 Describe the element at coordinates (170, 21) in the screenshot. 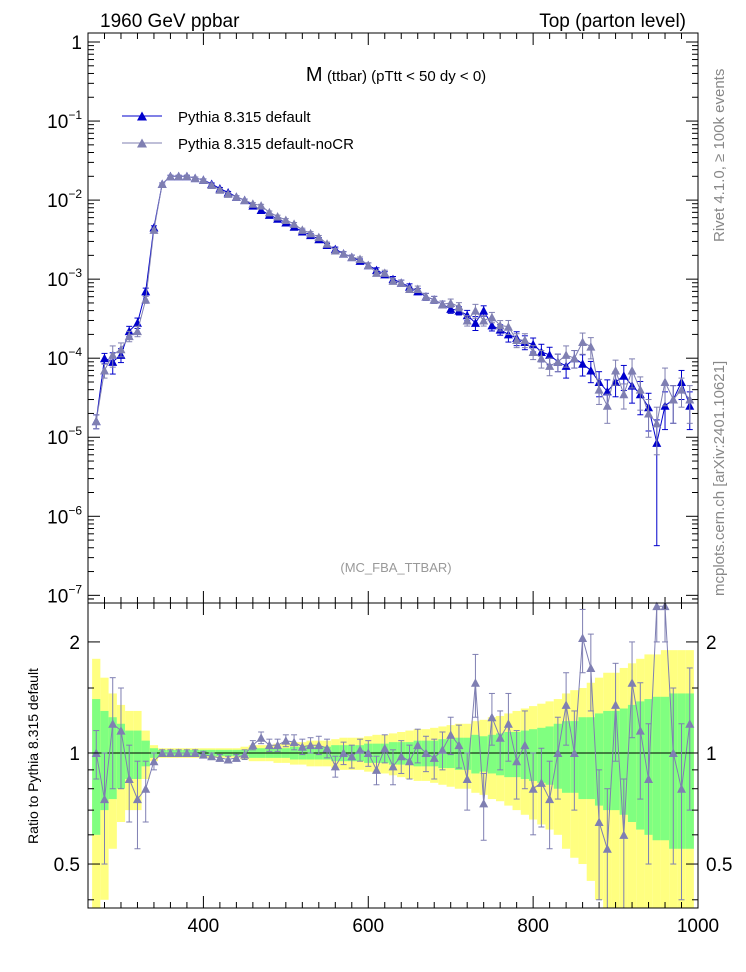

I see `header-left: 1960 GeV ppbar` at that location.